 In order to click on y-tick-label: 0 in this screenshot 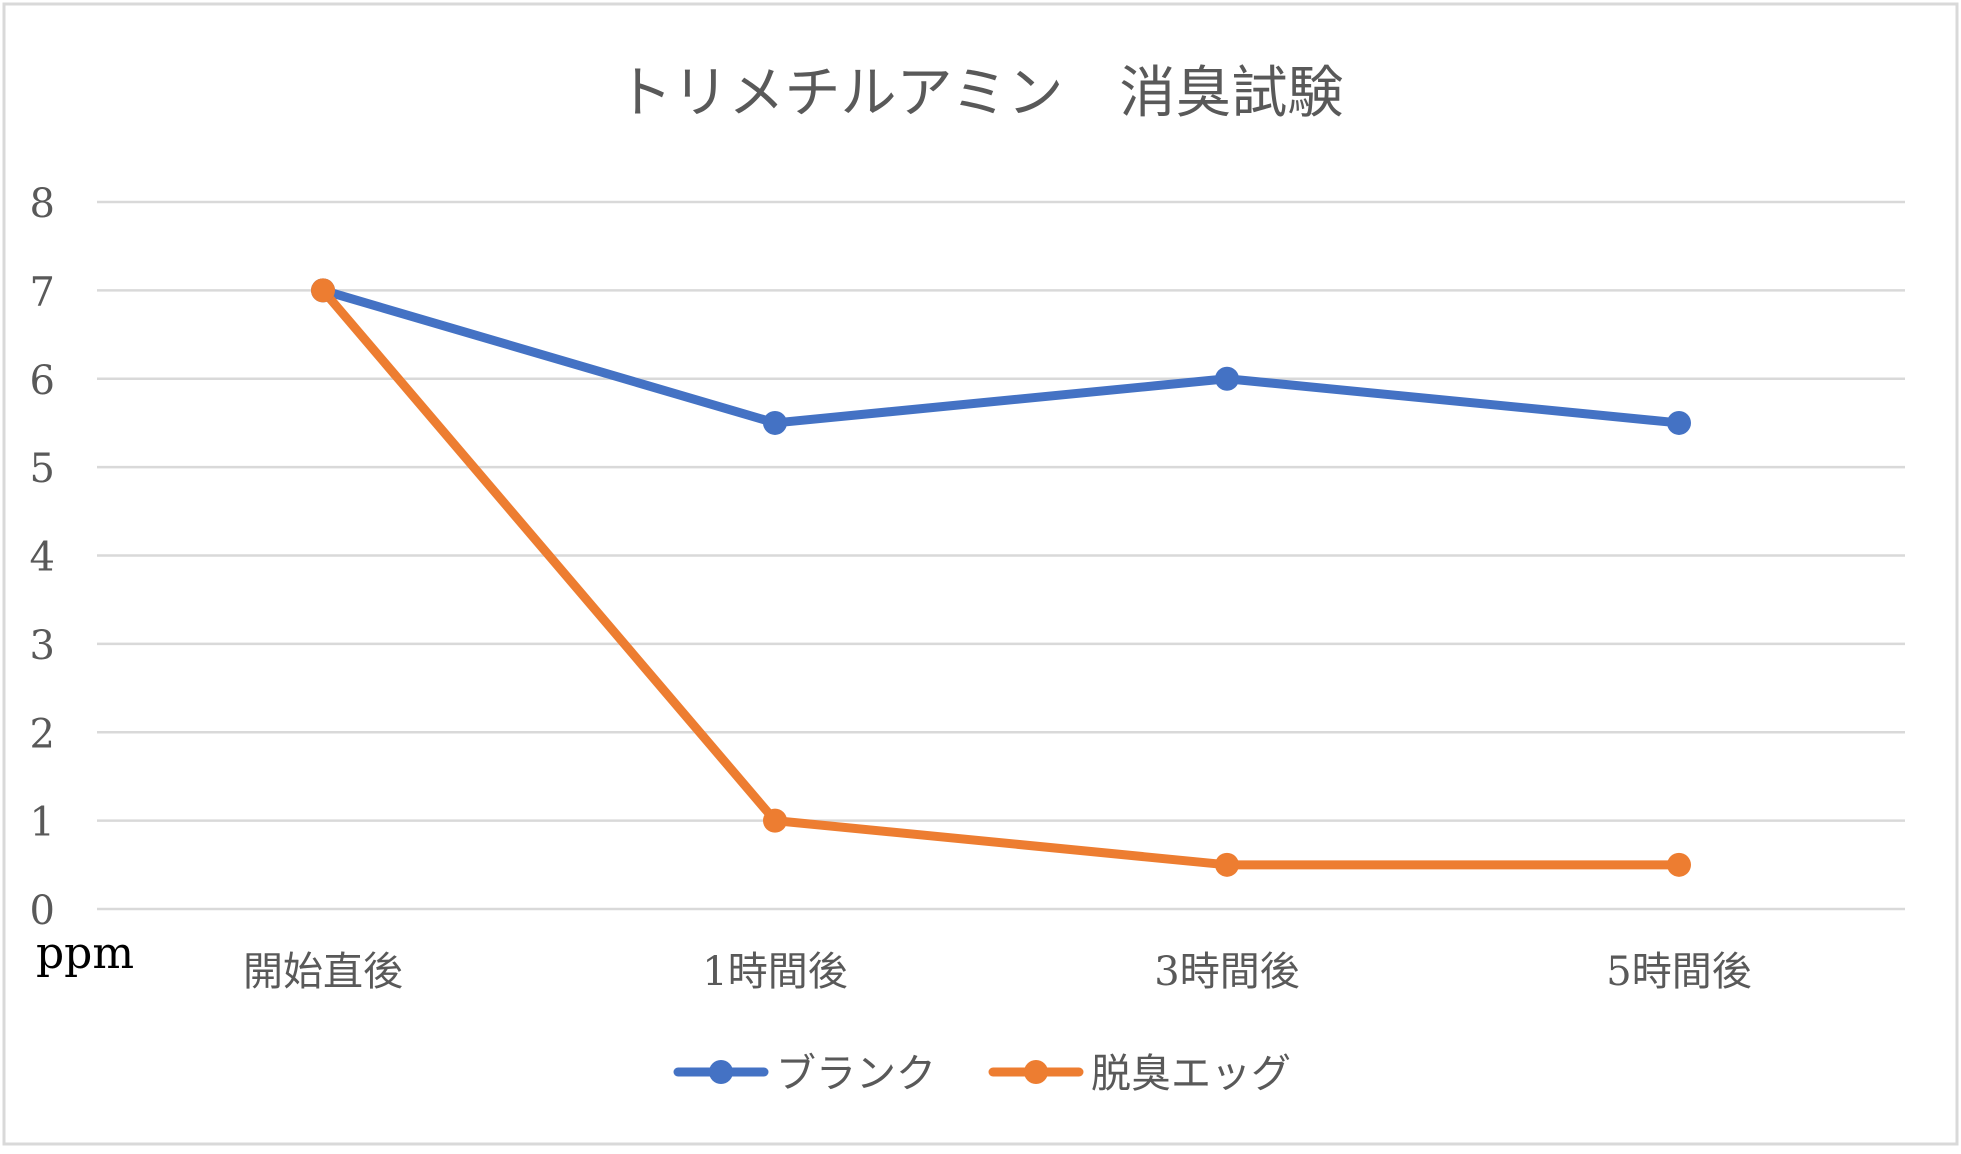, I will do `click(42, 911)`.